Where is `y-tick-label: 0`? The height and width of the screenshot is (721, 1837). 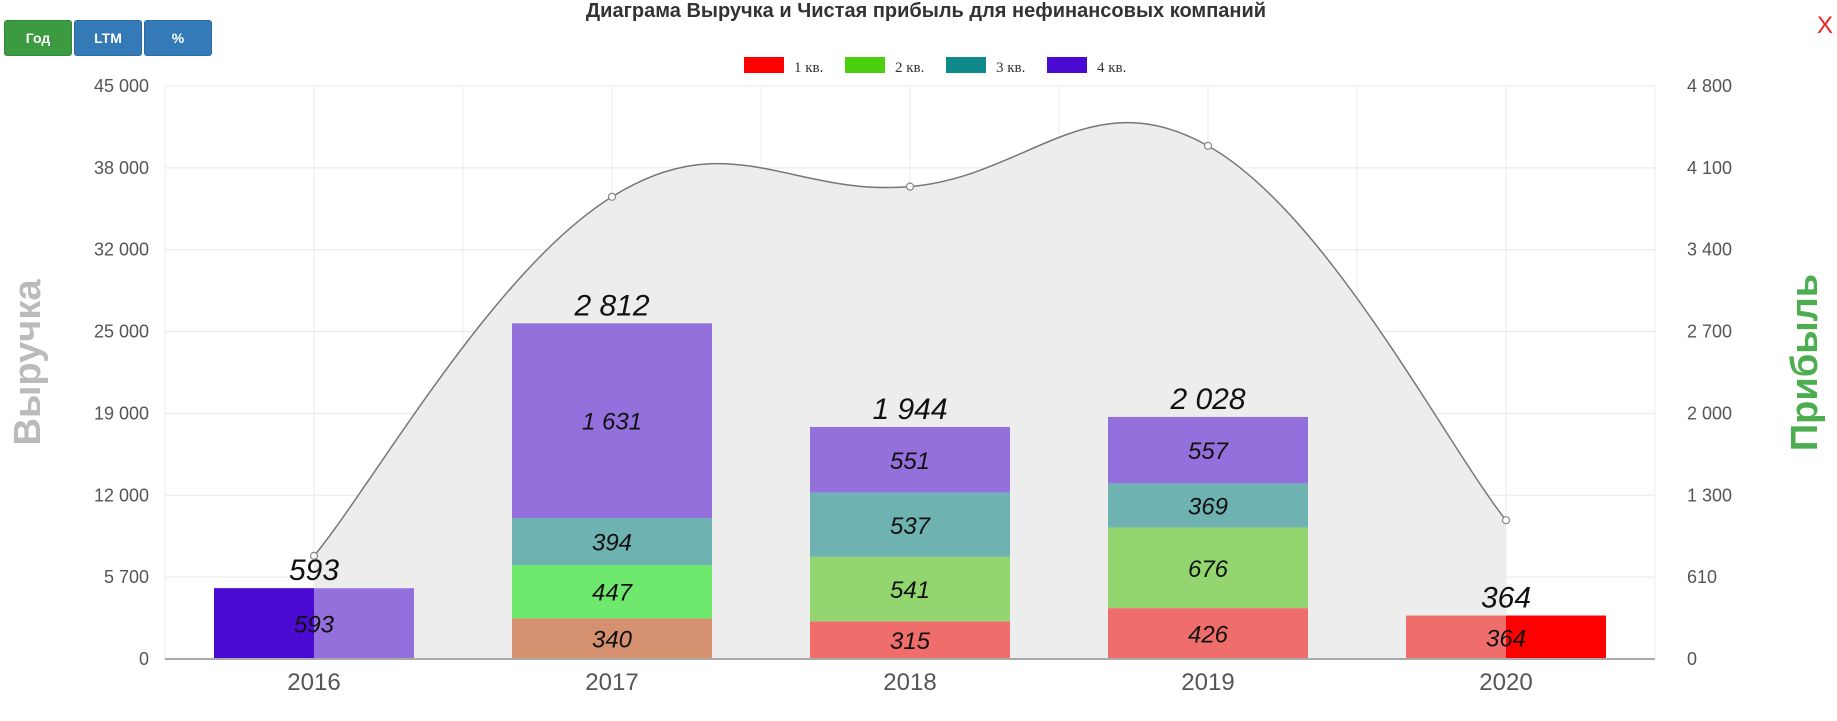 y-tick-label: 0 is located at coordinates (144, 659).